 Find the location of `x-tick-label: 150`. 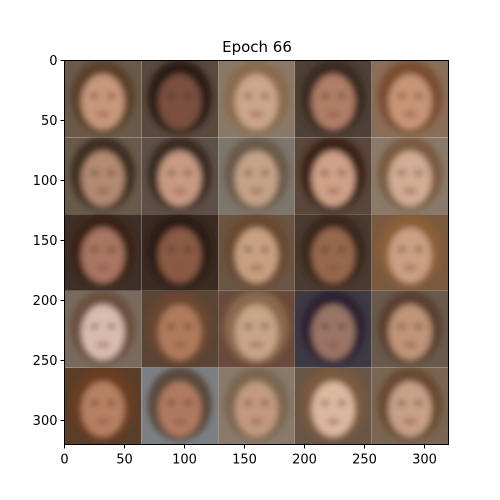

x-tick-label: 150 is located at coordinates (244, 460).